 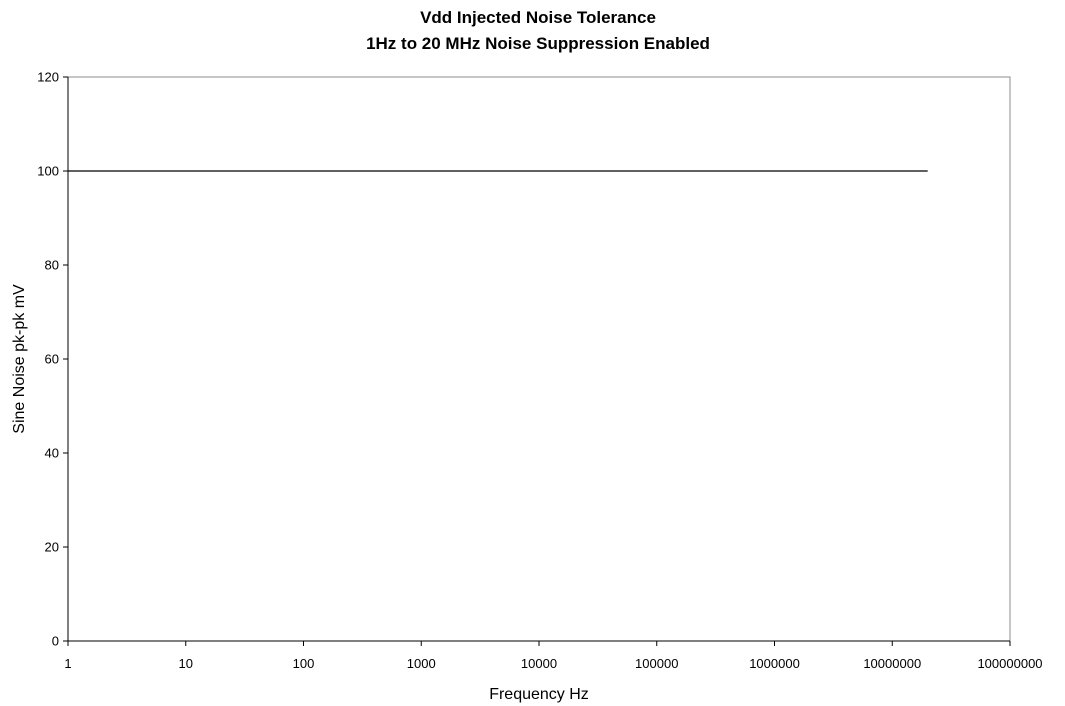 I want to click on y-tick-label: 60, so click(x=52, y=359).